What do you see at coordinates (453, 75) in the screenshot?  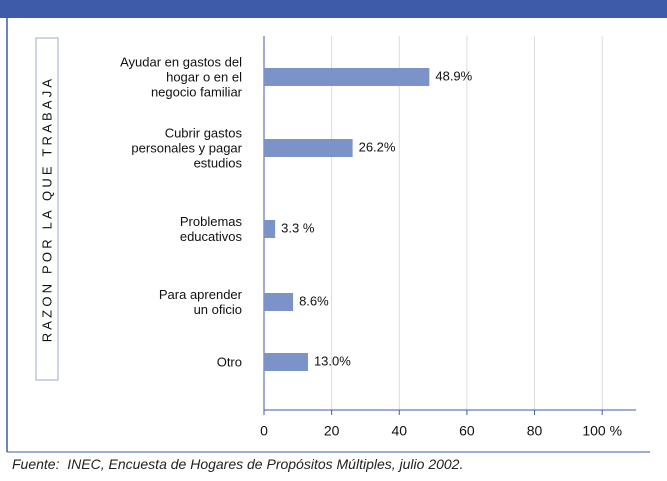 I see `value-label: 48.9%` at bounding box center [453, 75].